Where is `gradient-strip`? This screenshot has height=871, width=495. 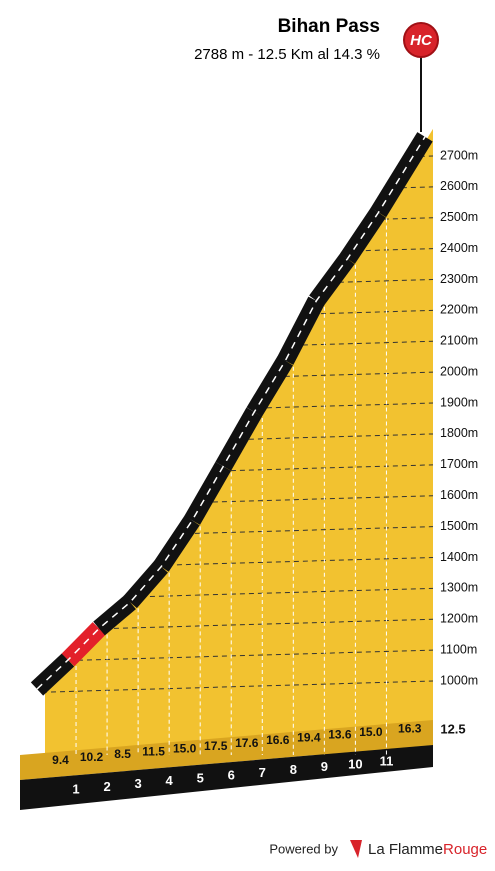
gradient-strip is located at coordinates (226, 750).